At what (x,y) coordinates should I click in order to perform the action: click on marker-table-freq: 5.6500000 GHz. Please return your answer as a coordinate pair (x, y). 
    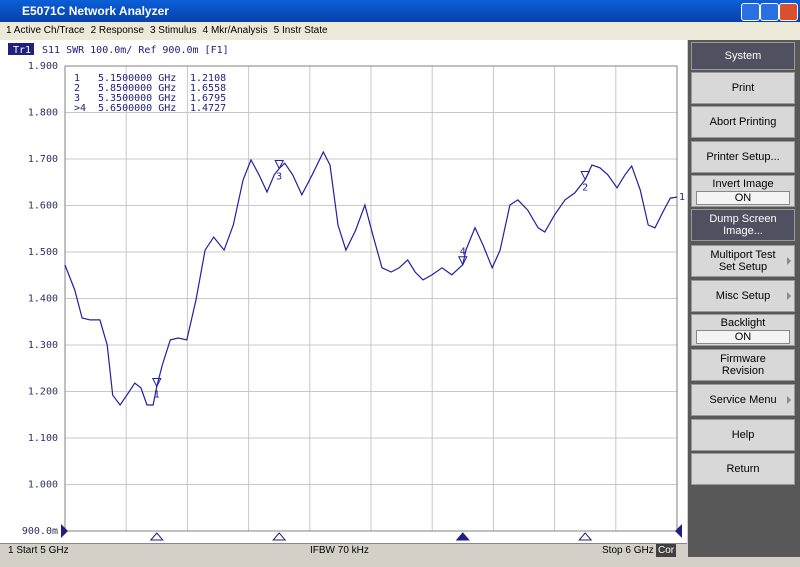
    Looking at the image, I should click on (137, 108).